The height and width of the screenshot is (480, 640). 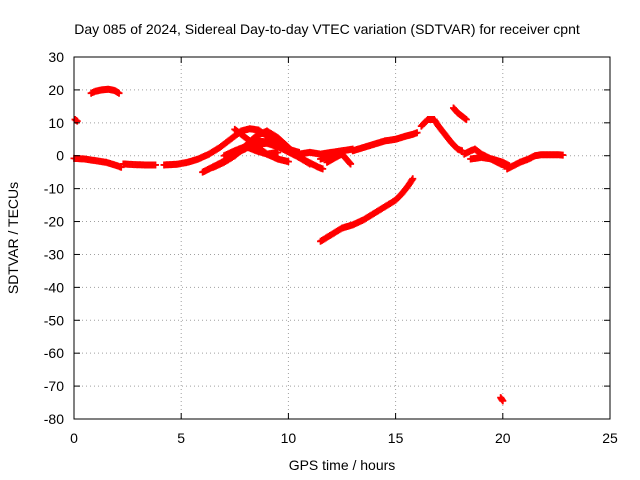 What do you see at coordinates (74, 438) in the screenshot?
I see `x-tick-label: 0` at bounding box center [74, 438].